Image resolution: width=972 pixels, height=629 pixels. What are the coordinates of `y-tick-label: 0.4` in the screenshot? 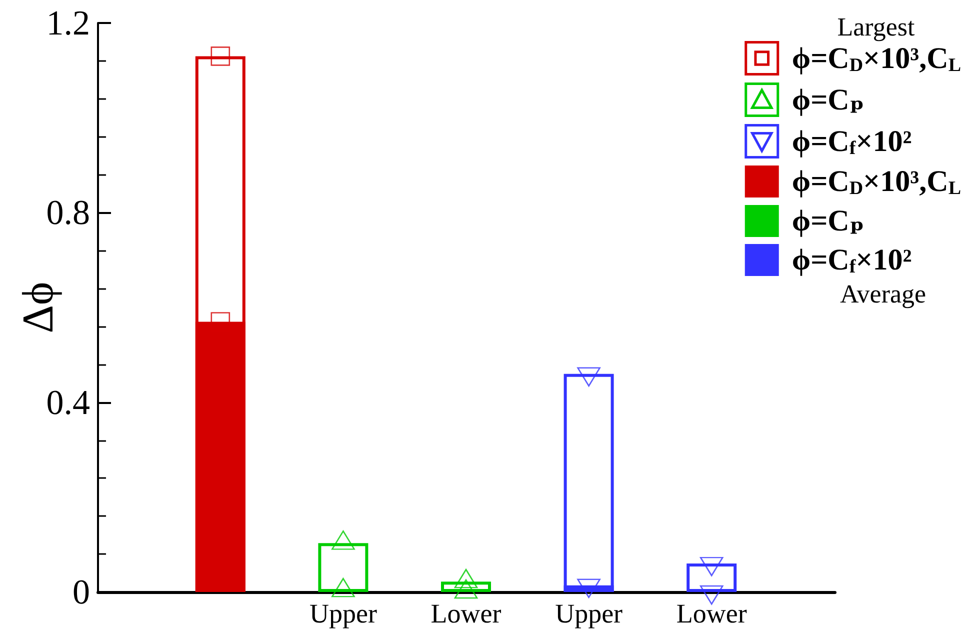 It's located at (68, 402).